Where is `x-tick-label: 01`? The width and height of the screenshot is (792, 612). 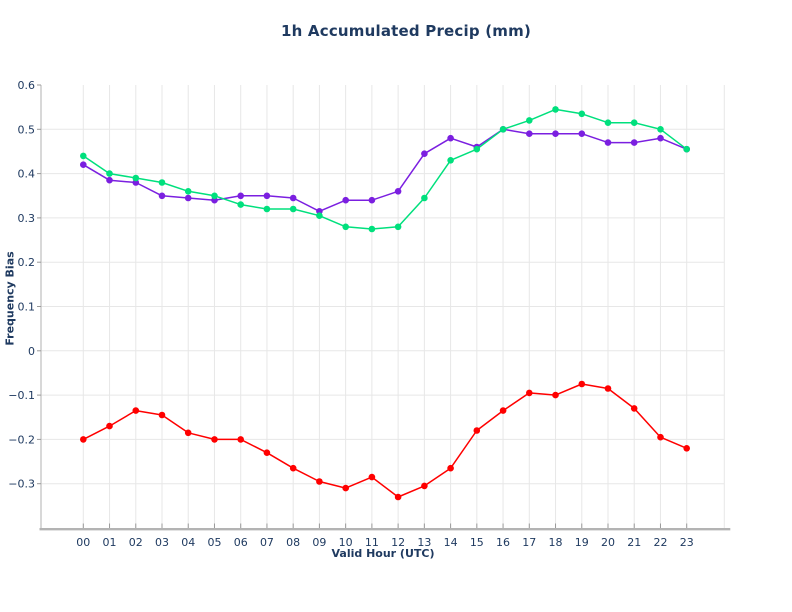 x-tick-label: 01 is located at coordinates (110, 542).